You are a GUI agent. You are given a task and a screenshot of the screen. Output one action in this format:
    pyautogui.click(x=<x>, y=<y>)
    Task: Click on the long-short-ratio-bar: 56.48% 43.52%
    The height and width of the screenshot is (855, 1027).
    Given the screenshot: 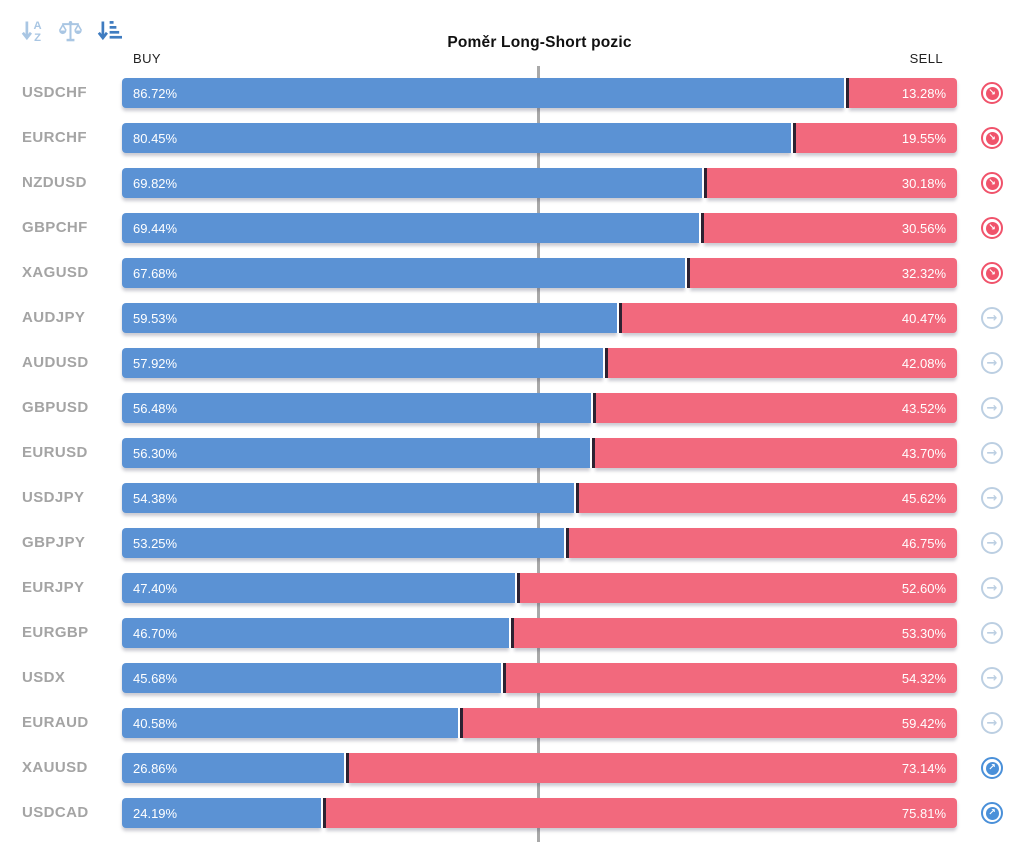 What is the action you would take?
    pyautogui.click(x=539, y=408)
    